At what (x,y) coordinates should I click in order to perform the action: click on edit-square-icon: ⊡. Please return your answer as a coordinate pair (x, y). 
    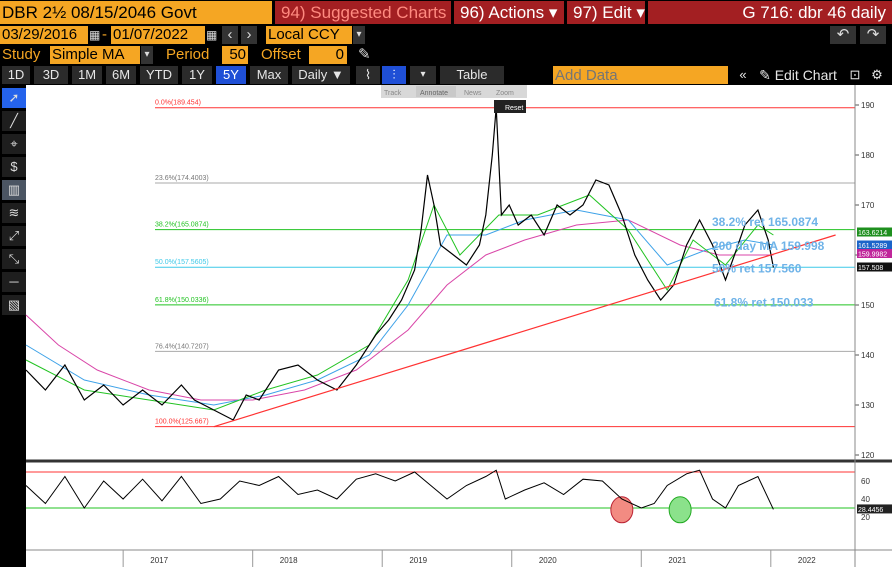
    Looking at the image, I should click on (855, 75).